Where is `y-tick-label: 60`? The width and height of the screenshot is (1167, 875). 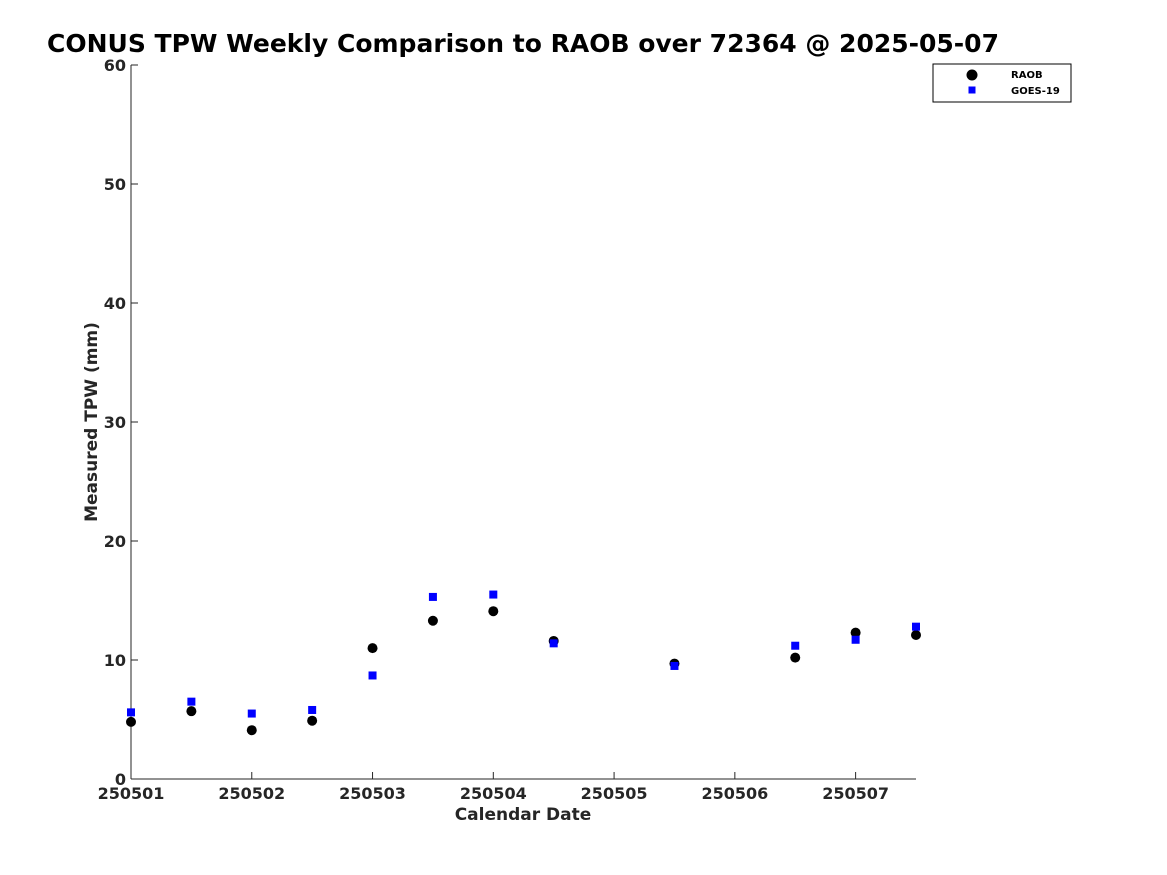
y-tick-label: 60 is located at coordinates (115, 65).